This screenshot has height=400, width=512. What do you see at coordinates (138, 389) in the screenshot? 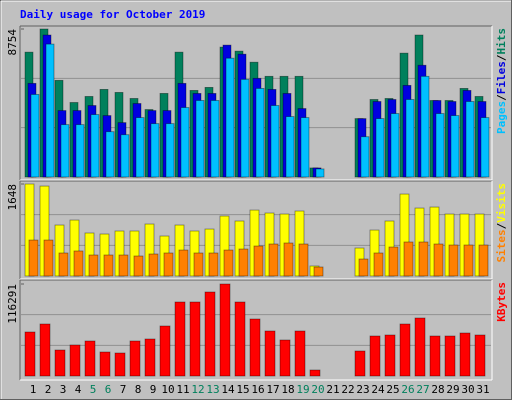
I see `x-tick-label: 8` at bounding box center [138, 389].